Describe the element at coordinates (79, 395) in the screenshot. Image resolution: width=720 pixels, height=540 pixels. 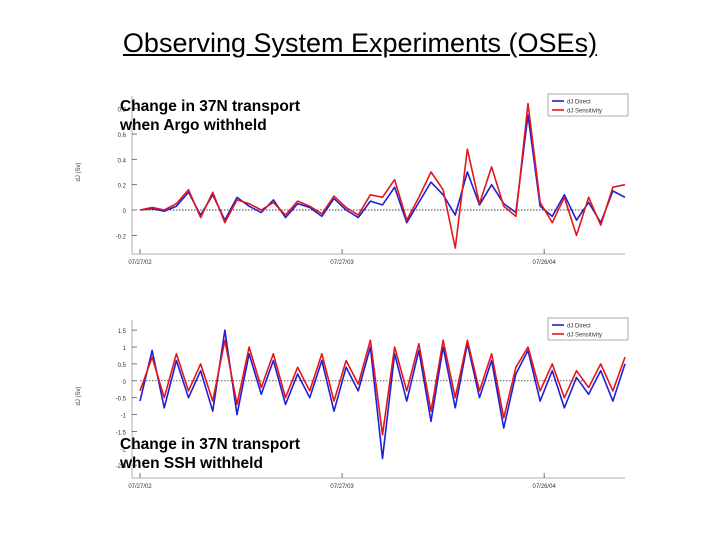
I see `chart-ssh-ylabel: dJ (Sv)` at that location.